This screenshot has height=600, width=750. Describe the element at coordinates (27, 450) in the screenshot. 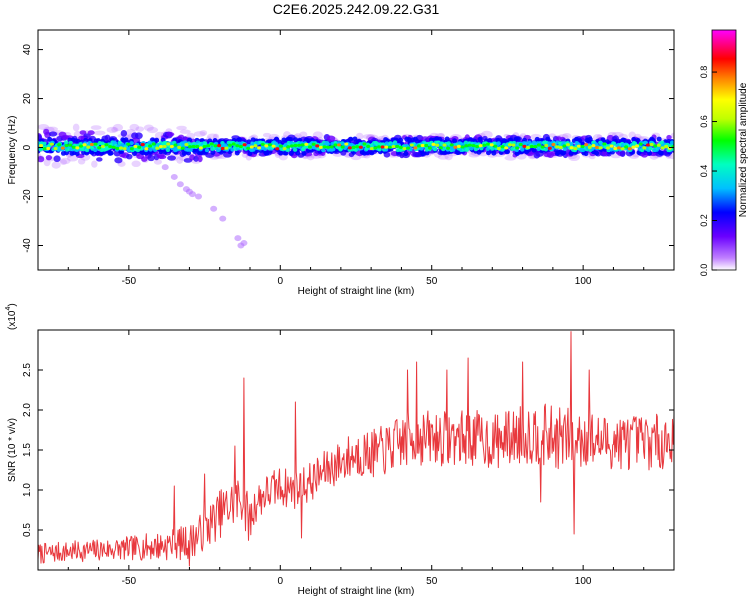

I see `snr-y-tick-label: 1.5` at that location.